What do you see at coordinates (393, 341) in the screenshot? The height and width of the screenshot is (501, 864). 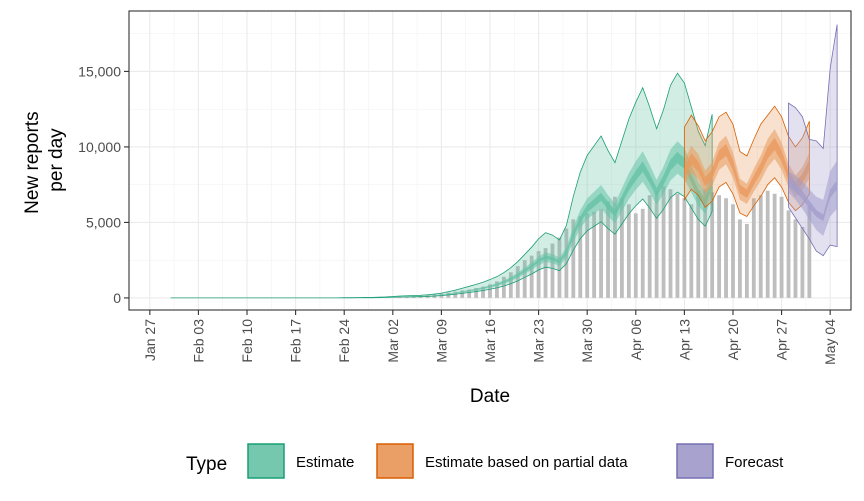 I see `x-tick-label: Mar 02` at bounding box center [393, 341].